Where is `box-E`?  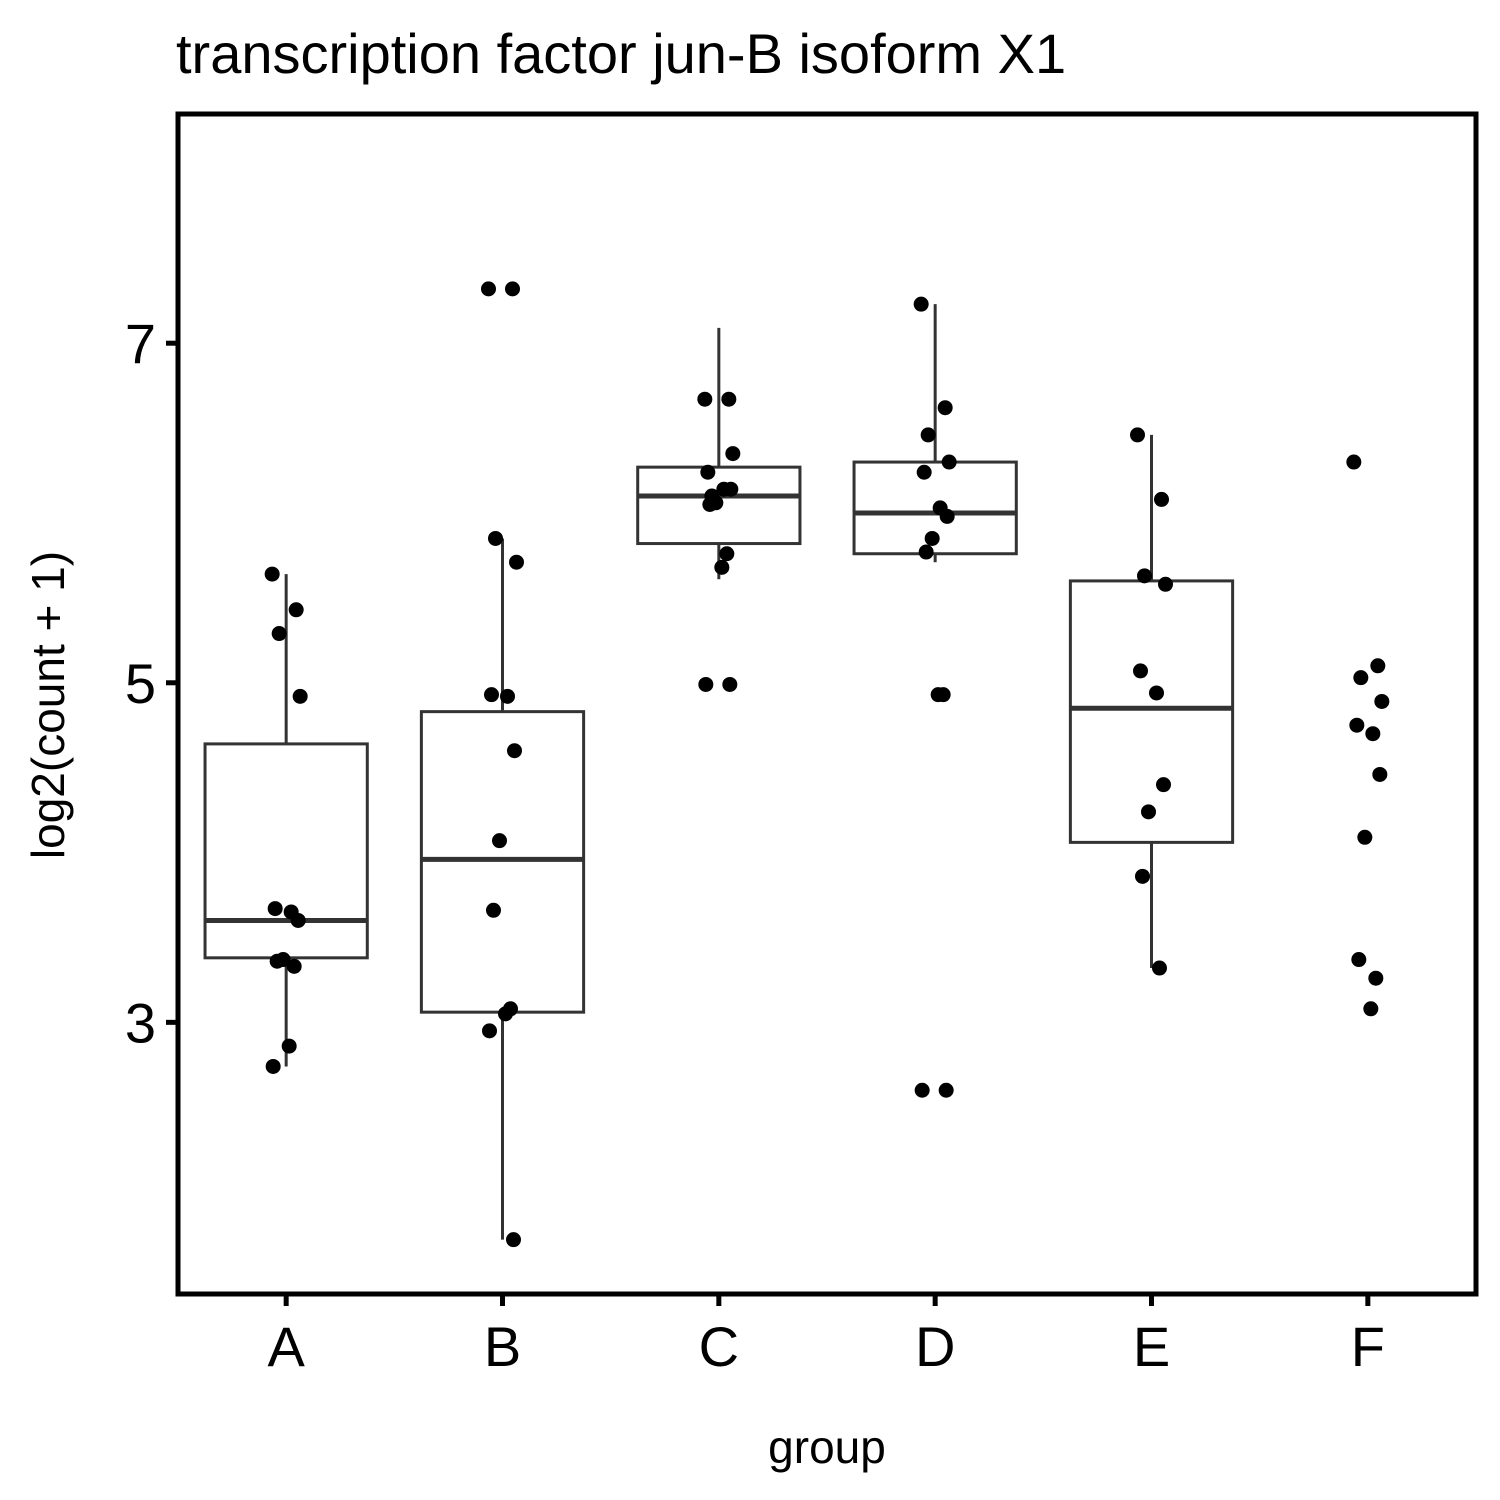 box-E is located at coordinates (1151, 701).